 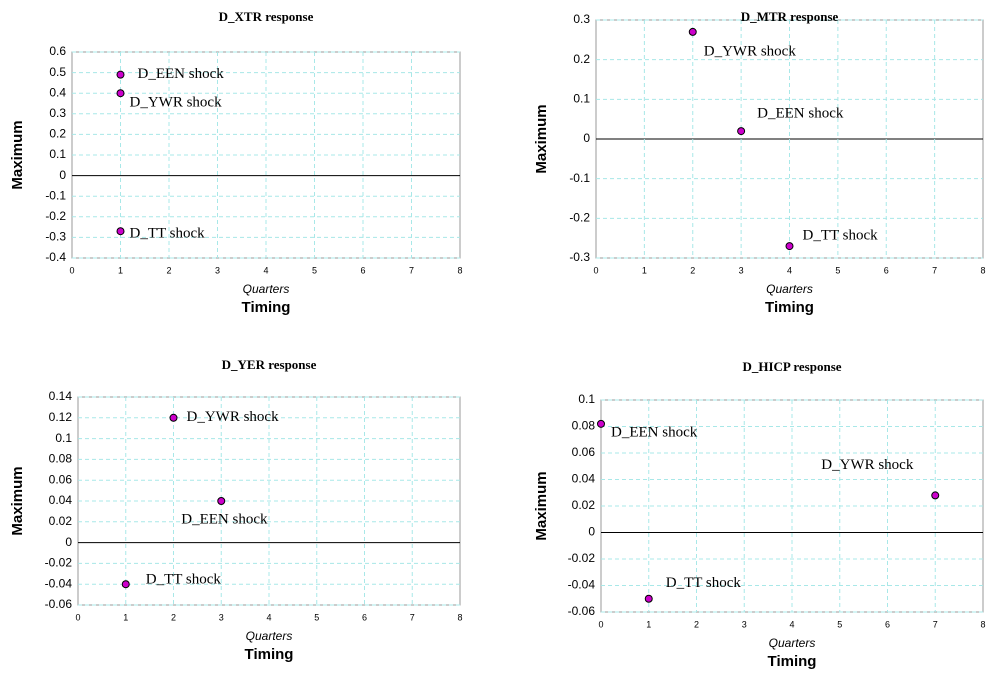 What do you see at coordinates (57, 72) in the screenshot?
I see `y-tick-label: 0.5` at bounding box center [57, 72].